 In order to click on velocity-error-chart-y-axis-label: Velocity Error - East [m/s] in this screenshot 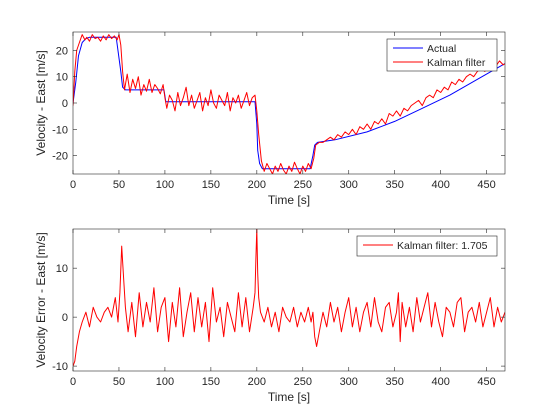, I will do `click(41, 299)`.